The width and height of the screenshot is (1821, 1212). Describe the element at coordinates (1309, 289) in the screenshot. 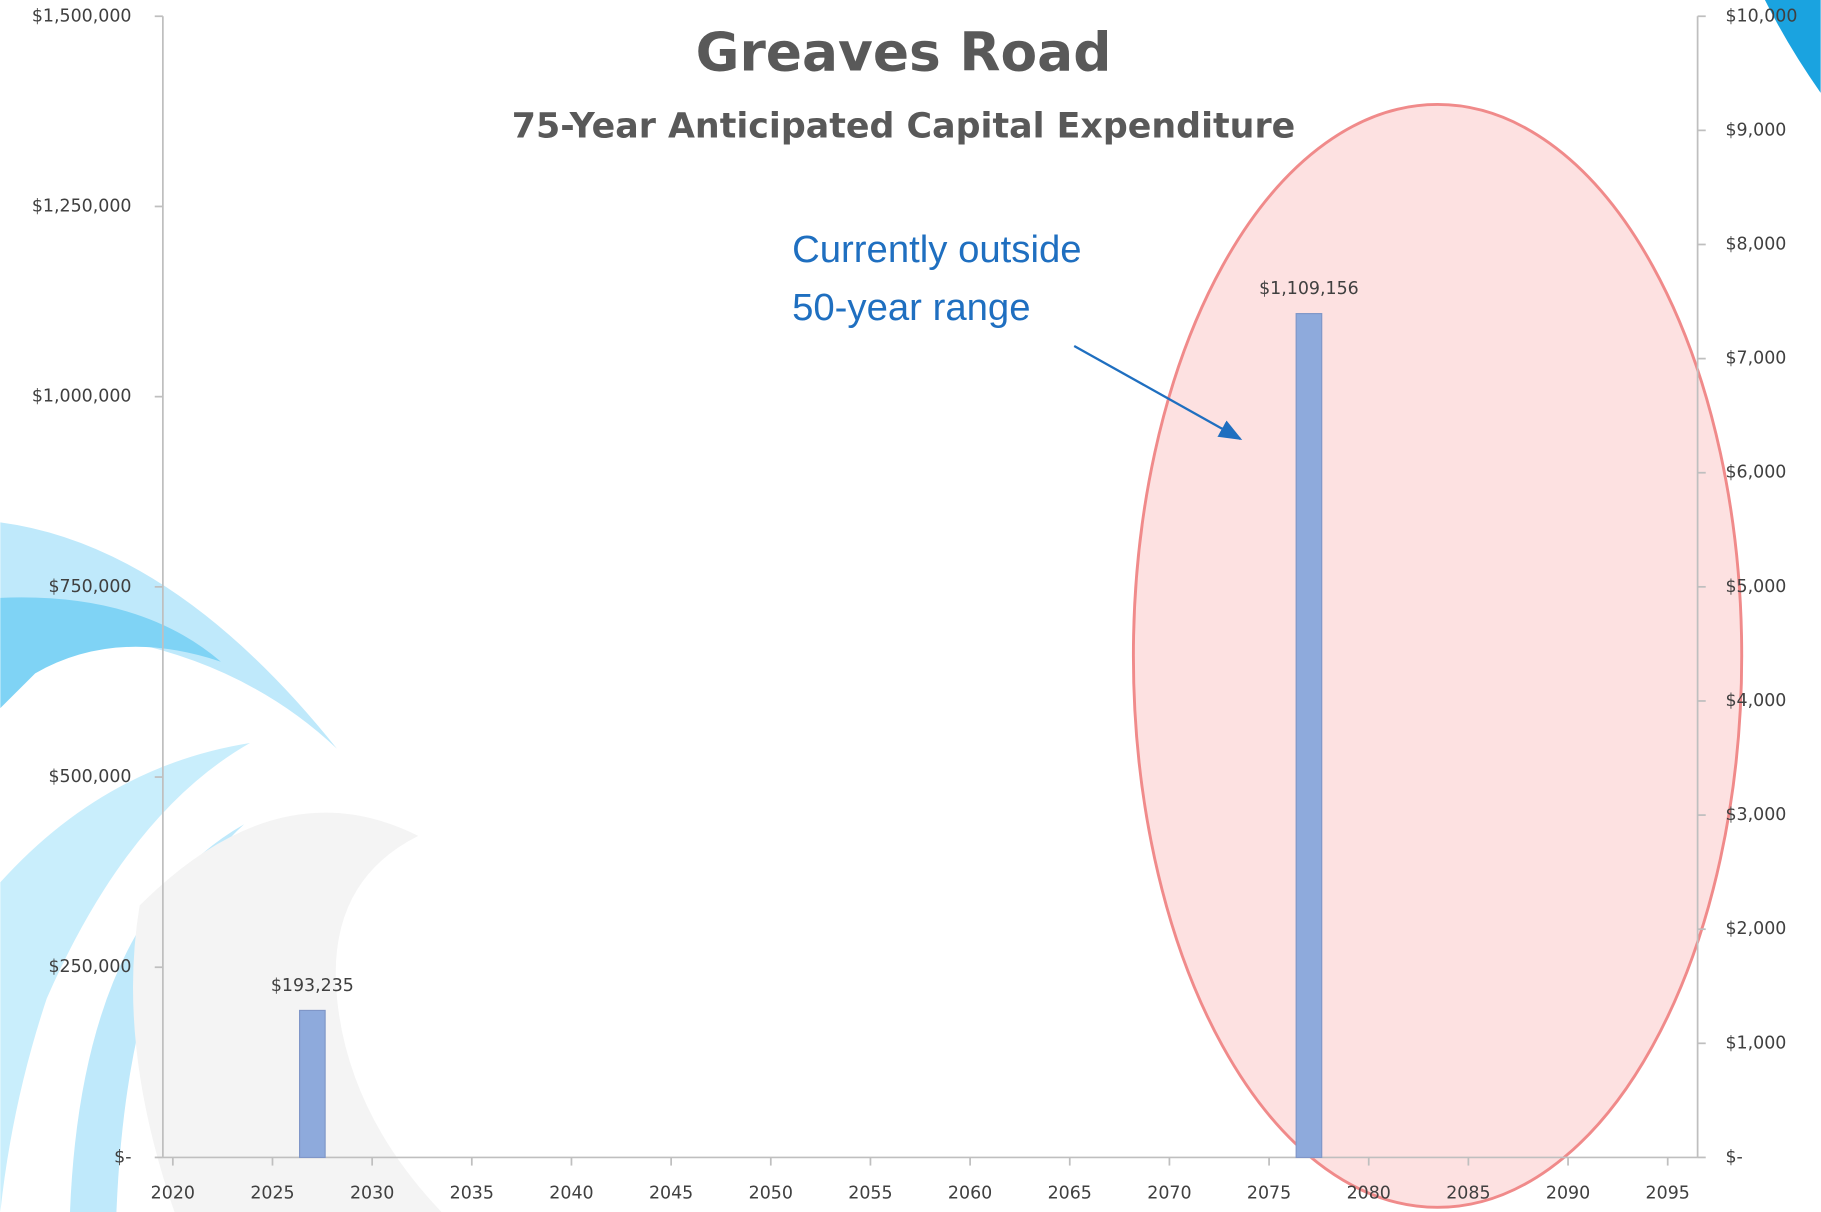

I see `value-label: $1,109,156` at that location.